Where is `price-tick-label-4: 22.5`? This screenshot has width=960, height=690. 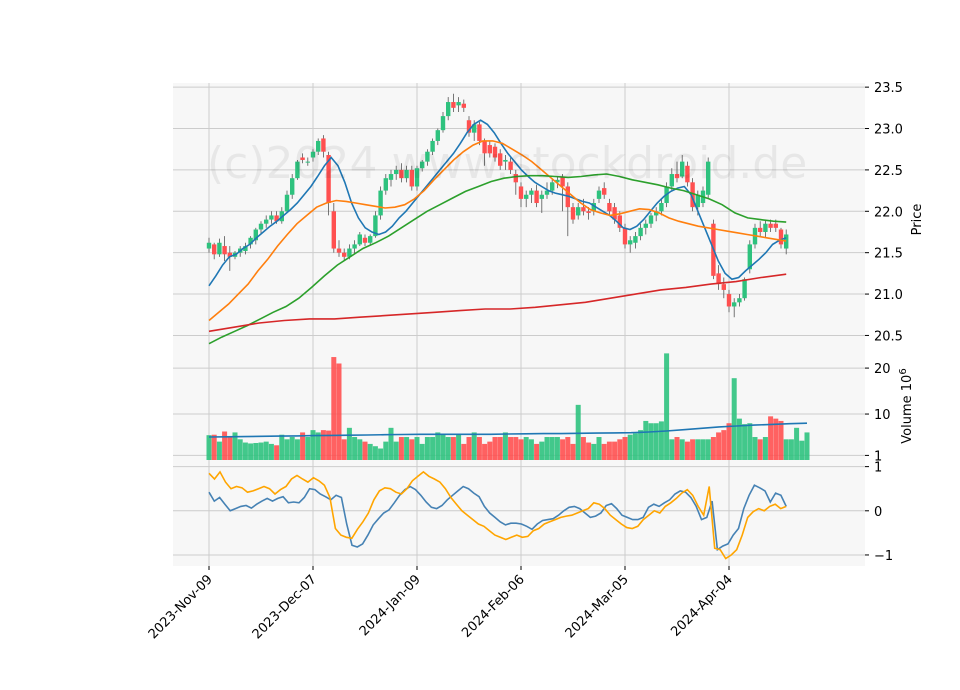
price-tick-label-4: 22.5 is located at coordinates (888, 171).